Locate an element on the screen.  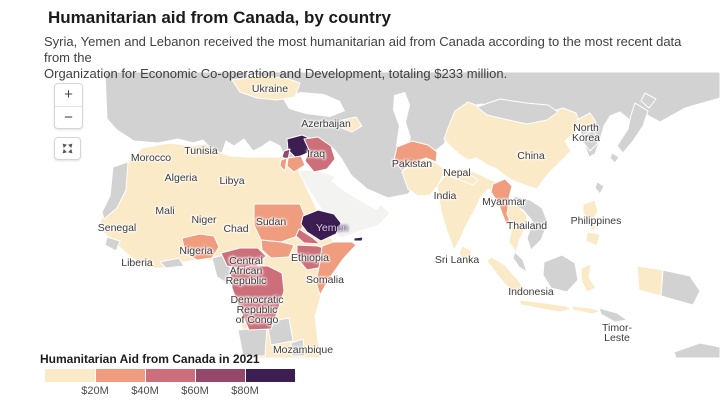
island-luzon is located at coordinates (590, 211).